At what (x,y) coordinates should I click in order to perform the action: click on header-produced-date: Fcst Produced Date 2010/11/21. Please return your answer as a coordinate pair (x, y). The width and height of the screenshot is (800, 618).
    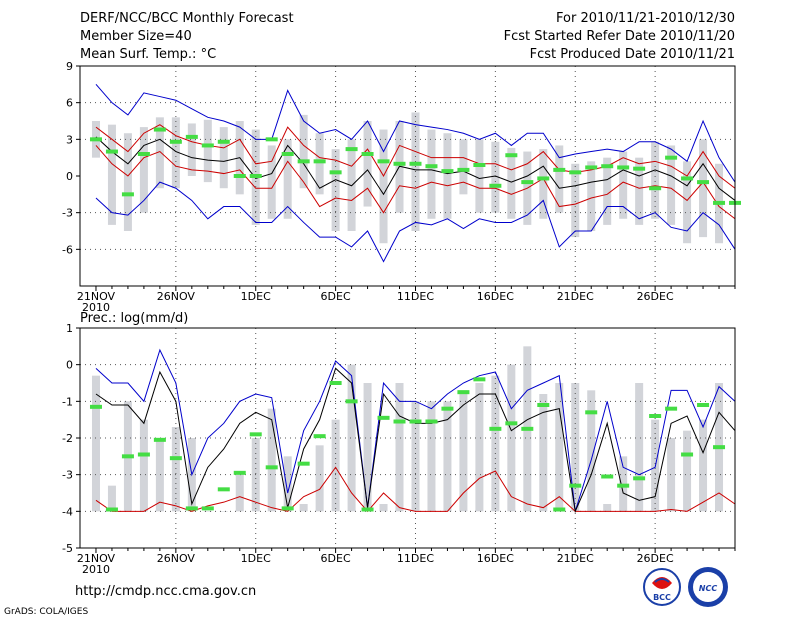
    Looking at the image, I should click on (632, 54).